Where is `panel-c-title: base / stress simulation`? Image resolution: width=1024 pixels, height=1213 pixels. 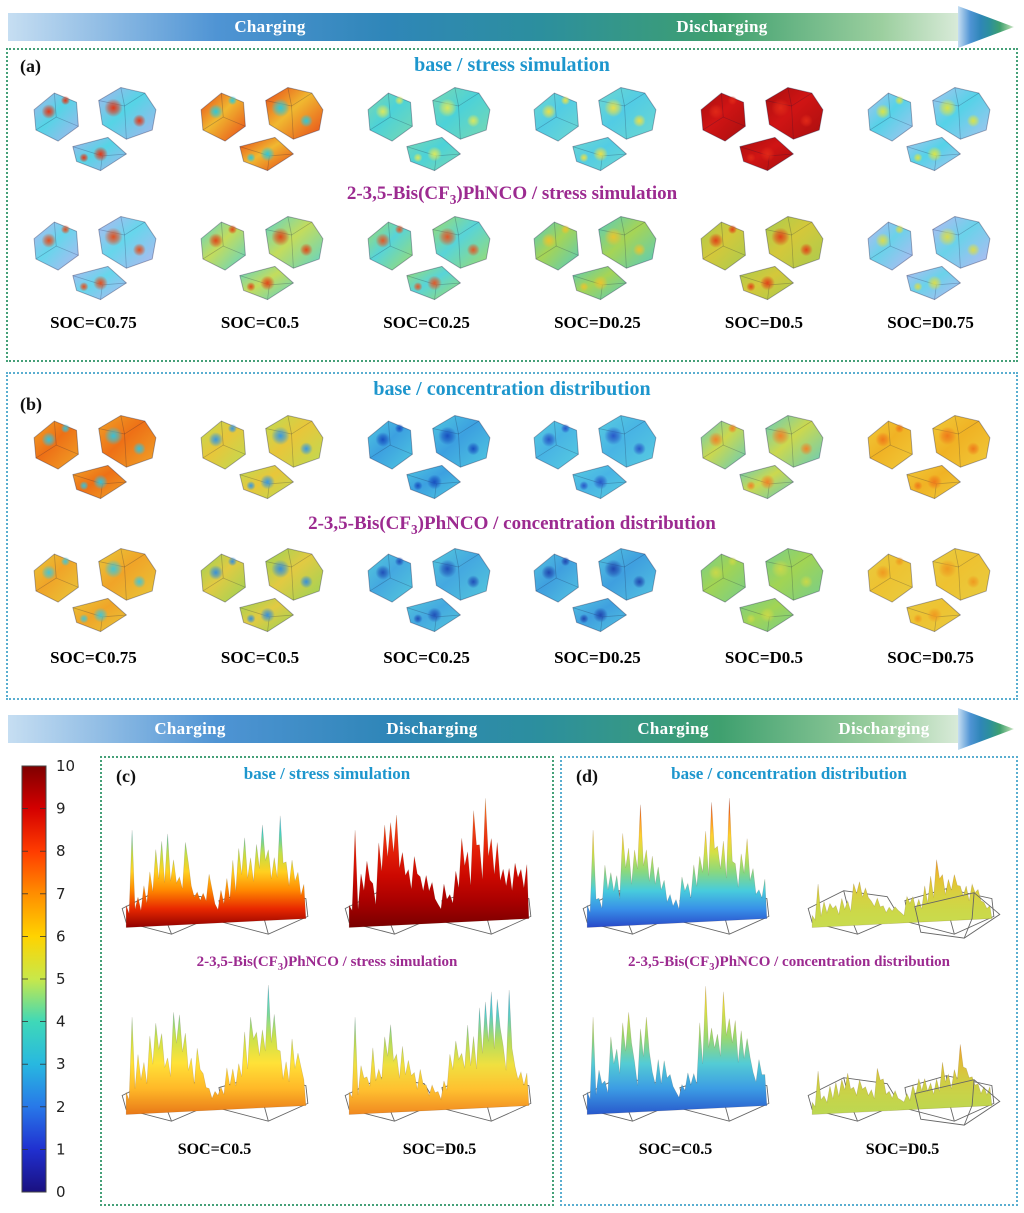 panel-c-title: base / stress simulation is located at coordinates (327, 773).